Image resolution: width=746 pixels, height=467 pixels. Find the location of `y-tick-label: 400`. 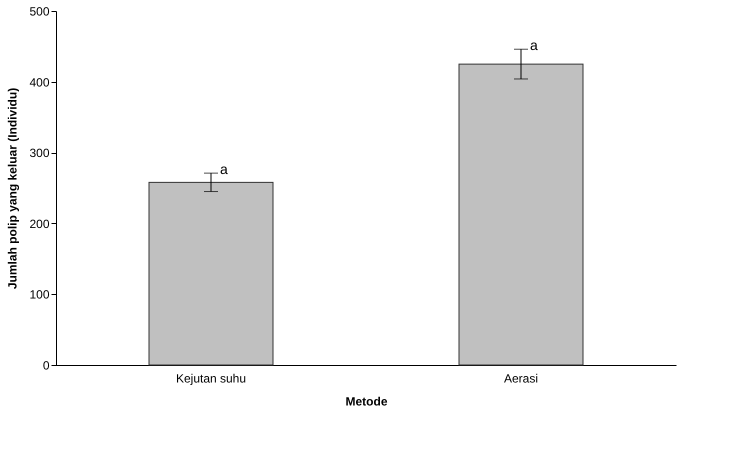

y-tick-label: 400 is located at coordinates (39, 82).